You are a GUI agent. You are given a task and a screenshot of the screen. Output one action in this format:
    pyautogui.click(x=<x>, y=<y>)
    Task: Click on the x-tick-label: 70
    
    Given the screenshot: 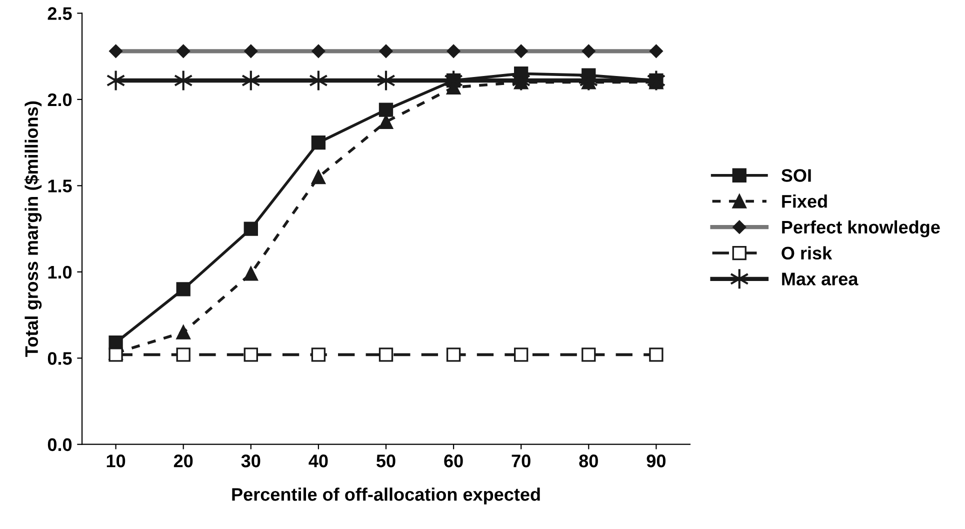 What is the action you would take?
    pyautogui.click(x=521, y=461)
    